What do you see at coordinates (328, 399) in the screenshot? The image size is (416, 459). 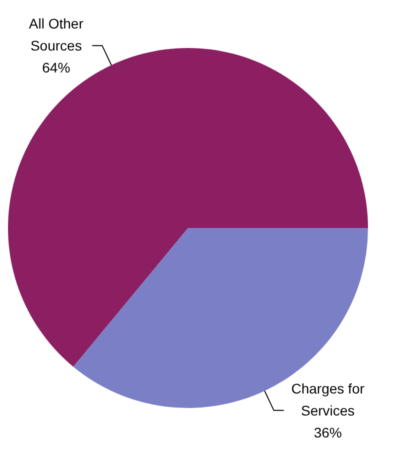 I see `slice-label: Charges for Services` at bounding box center [328, 399].